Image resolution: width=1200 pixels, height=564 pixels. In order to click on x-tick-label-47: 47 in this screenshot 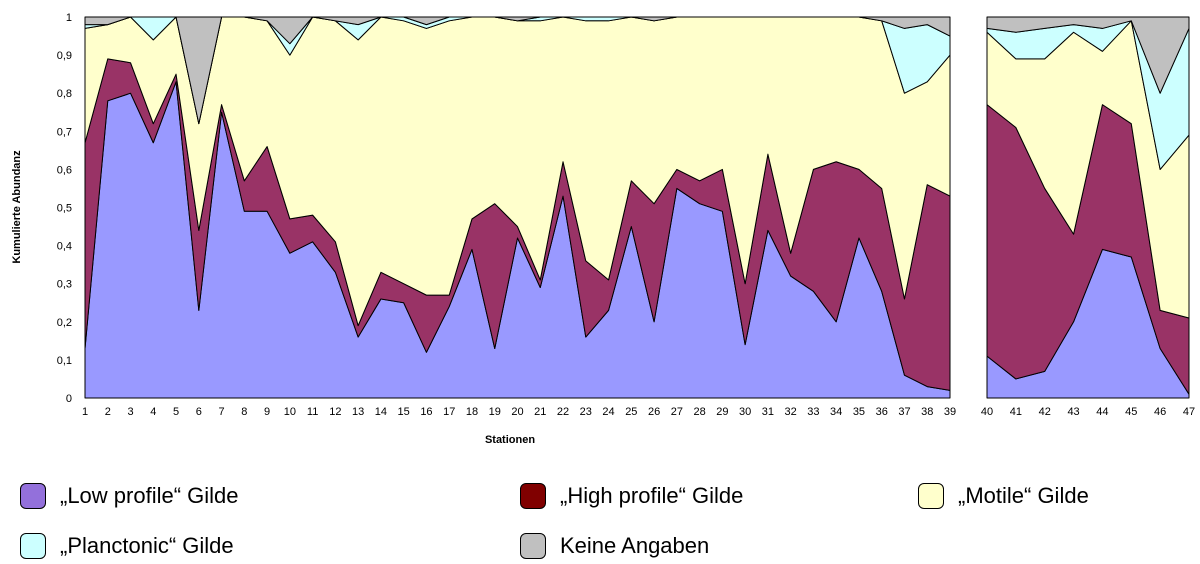, I will do `click(1189, 412)`.